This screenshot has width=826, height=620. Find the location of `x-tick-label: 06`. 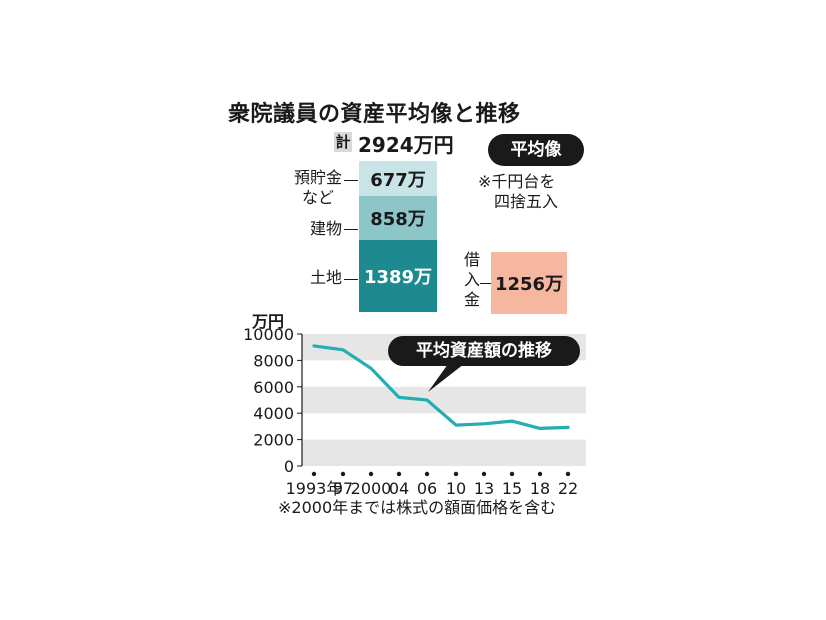

x-tick-label: 06 is located at coordinates (427, 488).